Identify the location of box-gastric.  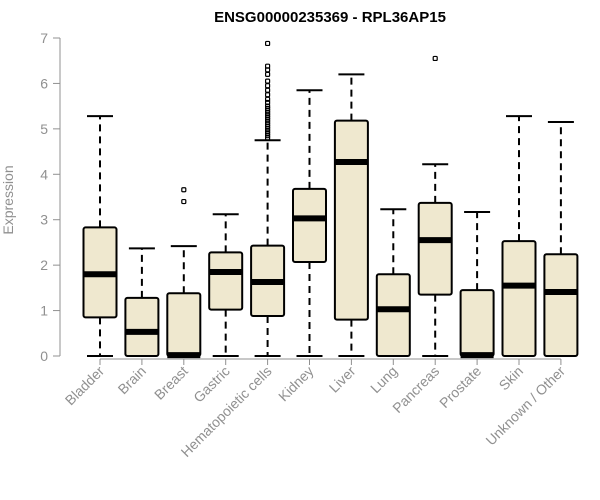
(226, 285).